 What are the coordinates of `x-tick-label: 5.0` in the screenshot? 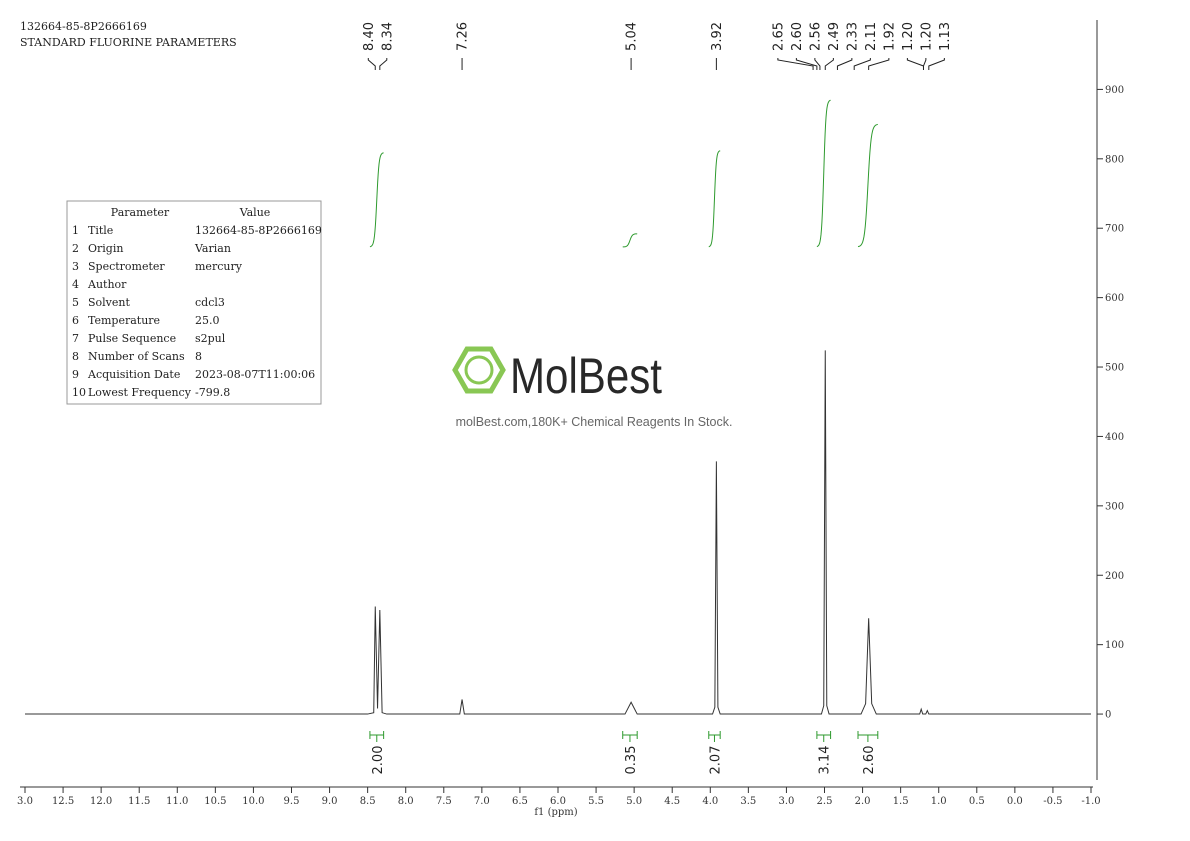 It's located at (634, 801).